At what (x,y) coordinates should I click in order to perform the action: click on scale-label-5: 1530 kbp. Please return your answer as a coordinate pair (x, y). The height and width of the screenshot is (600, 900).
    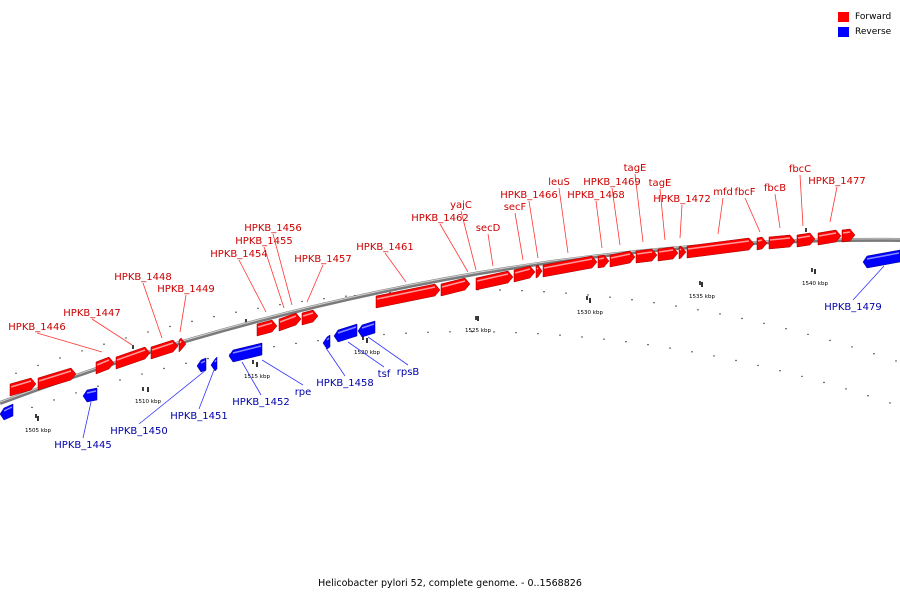
    Looking at the image, I should click on (590, 313).